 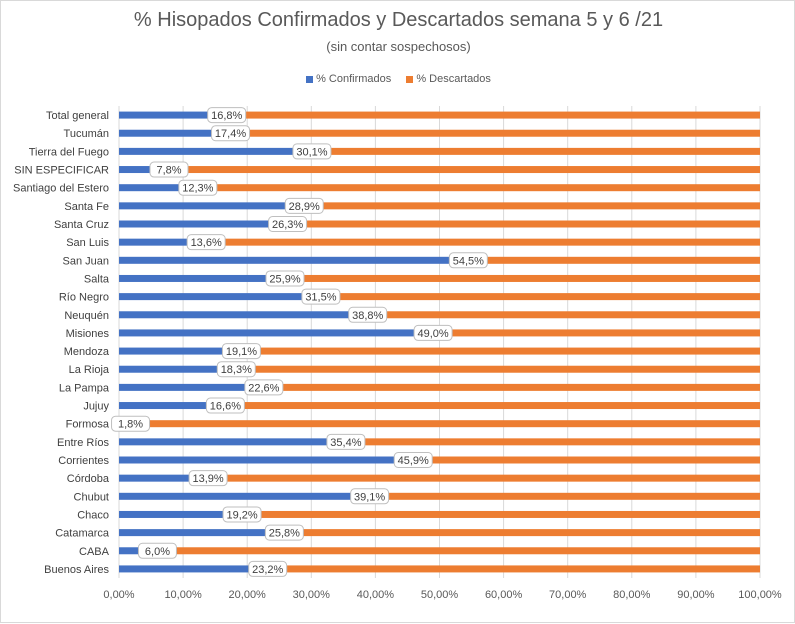 What do you see at coordinates (88, 479) in the screenshot?
I see `category-label: Córdoba` at bounding box center [88, 479].